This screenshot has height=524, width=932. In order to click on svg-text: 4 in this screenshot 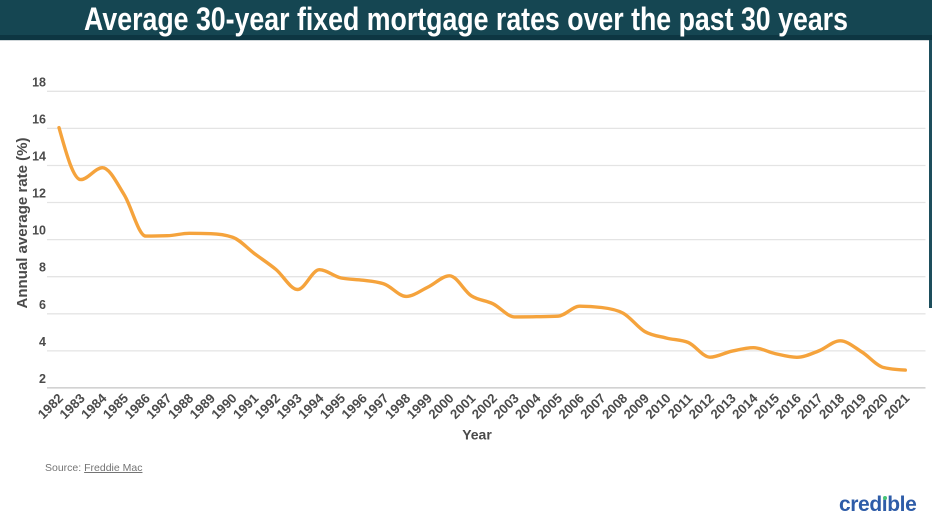, I will do `click(42, 342)`.